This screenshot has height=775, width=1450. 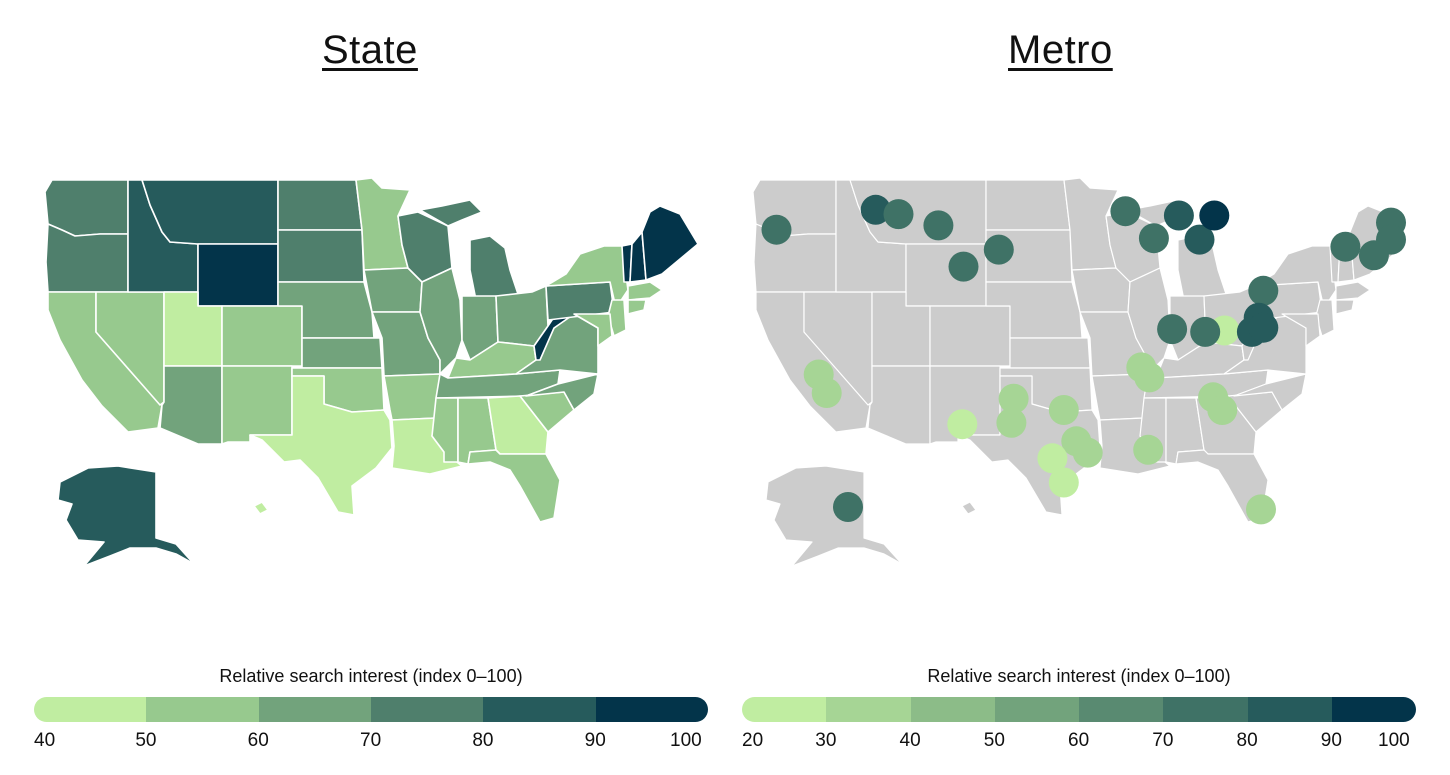 What do you see at coordinates (1345, 307) in the screenshot?
I see `metro-base-state-ct` at bounding box center [1345, 307].